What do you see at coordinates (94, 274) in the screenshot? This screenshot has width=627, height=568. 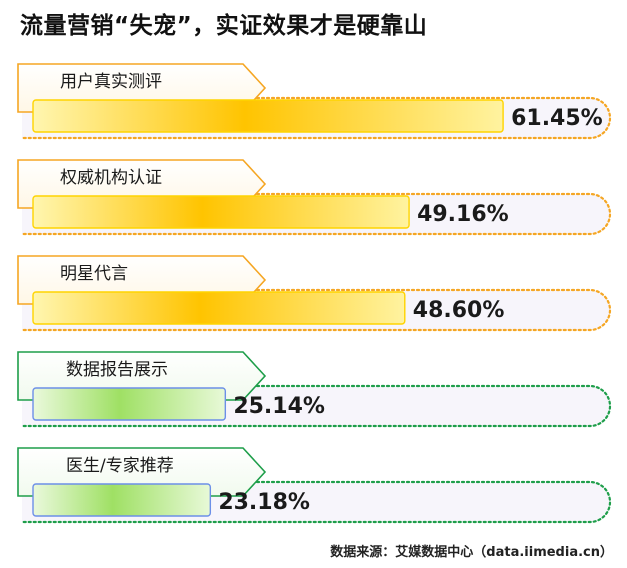 I see `category-label: 明星代言` at bounding box center [94, 274].